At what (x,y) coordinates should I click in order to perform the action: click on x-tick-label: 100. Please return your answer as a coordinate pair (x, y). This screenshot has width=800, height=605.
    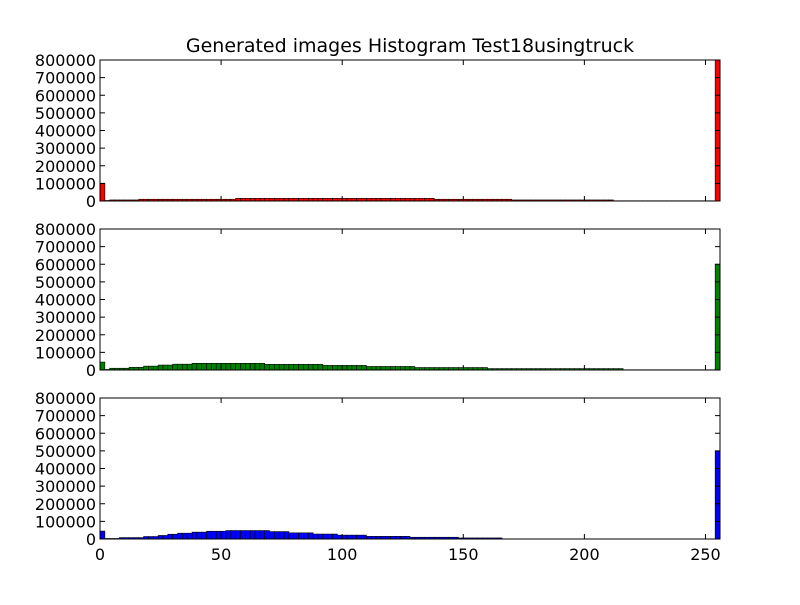
    Looking at the image, I should click on (342, 554).